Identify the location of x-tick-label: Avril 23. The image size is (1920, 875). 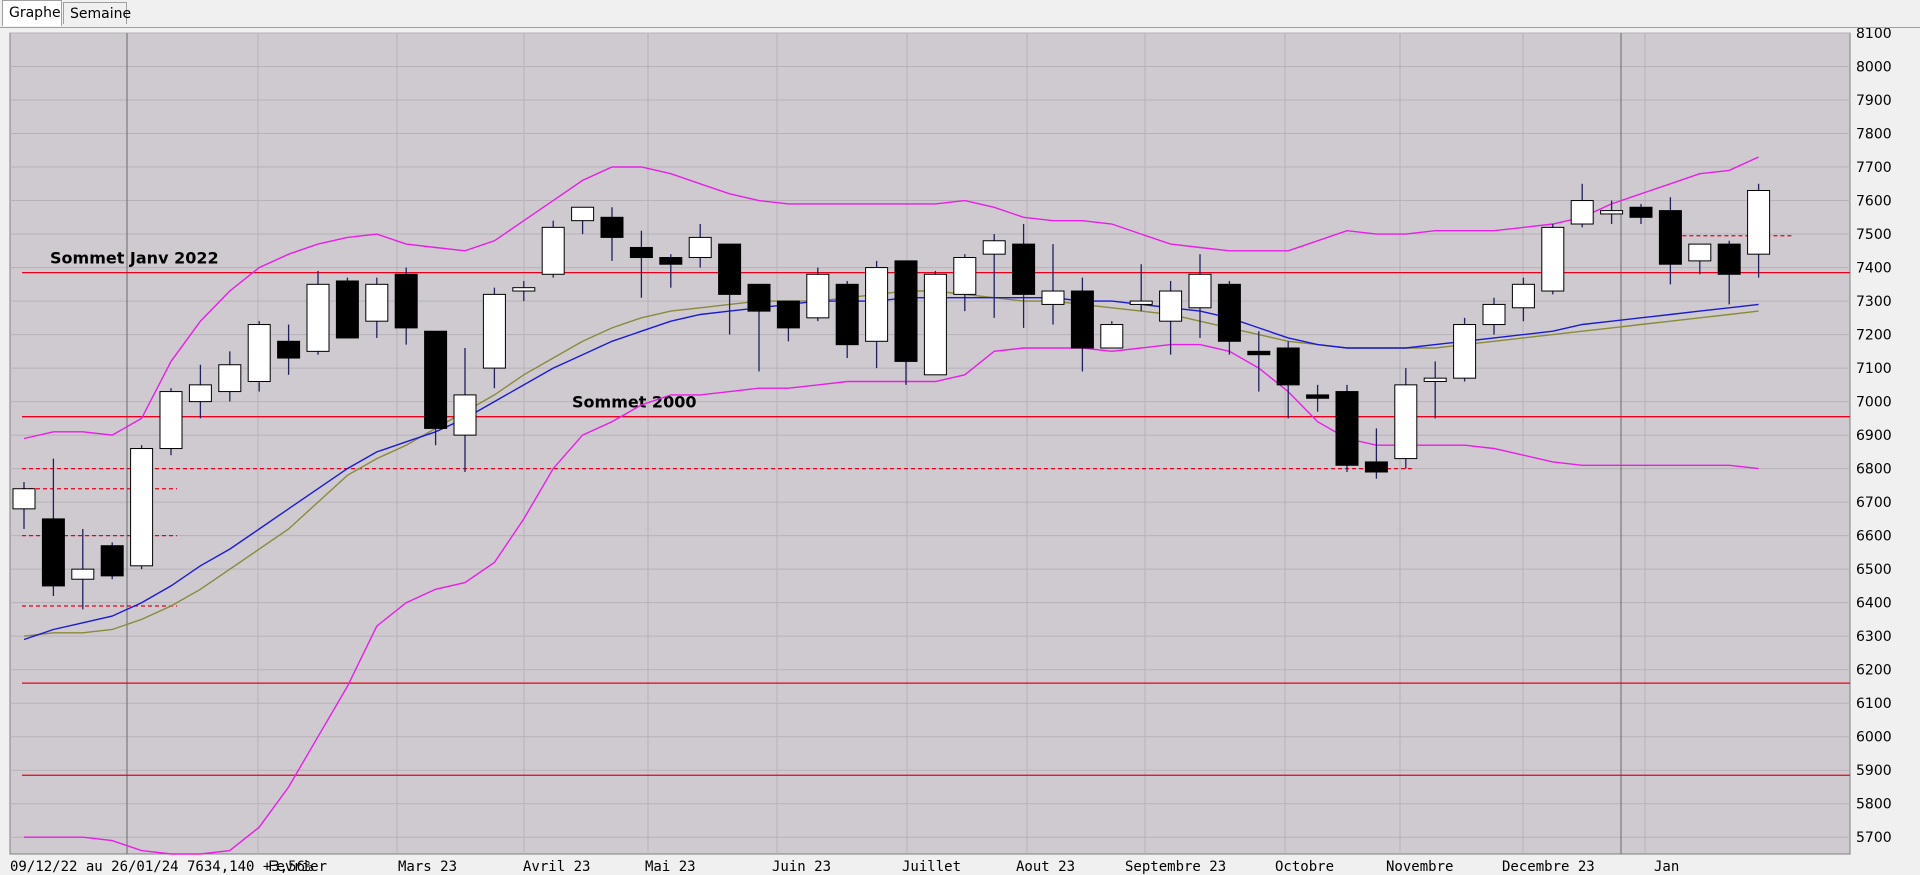
(556, 867).